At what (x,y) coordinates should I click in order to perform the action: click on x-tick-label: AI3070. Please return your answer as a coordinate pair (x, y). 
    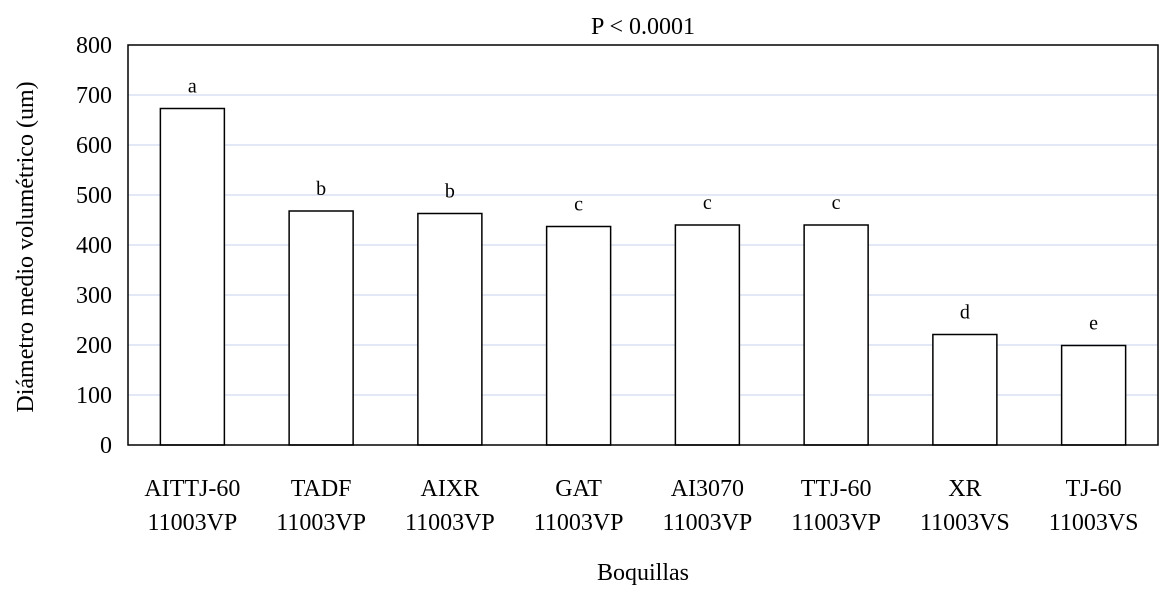
    Looking at the image, I should click on (707, 489).